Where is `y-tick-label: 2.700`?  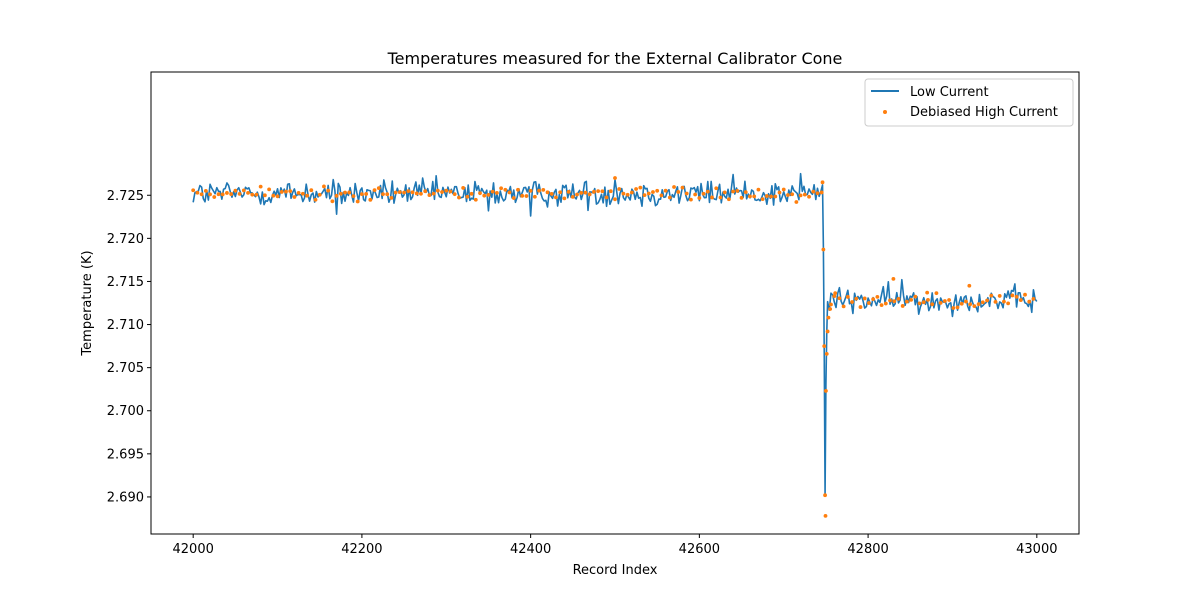
y-tick-label: 2.700 is located at coordinates (125, 411).